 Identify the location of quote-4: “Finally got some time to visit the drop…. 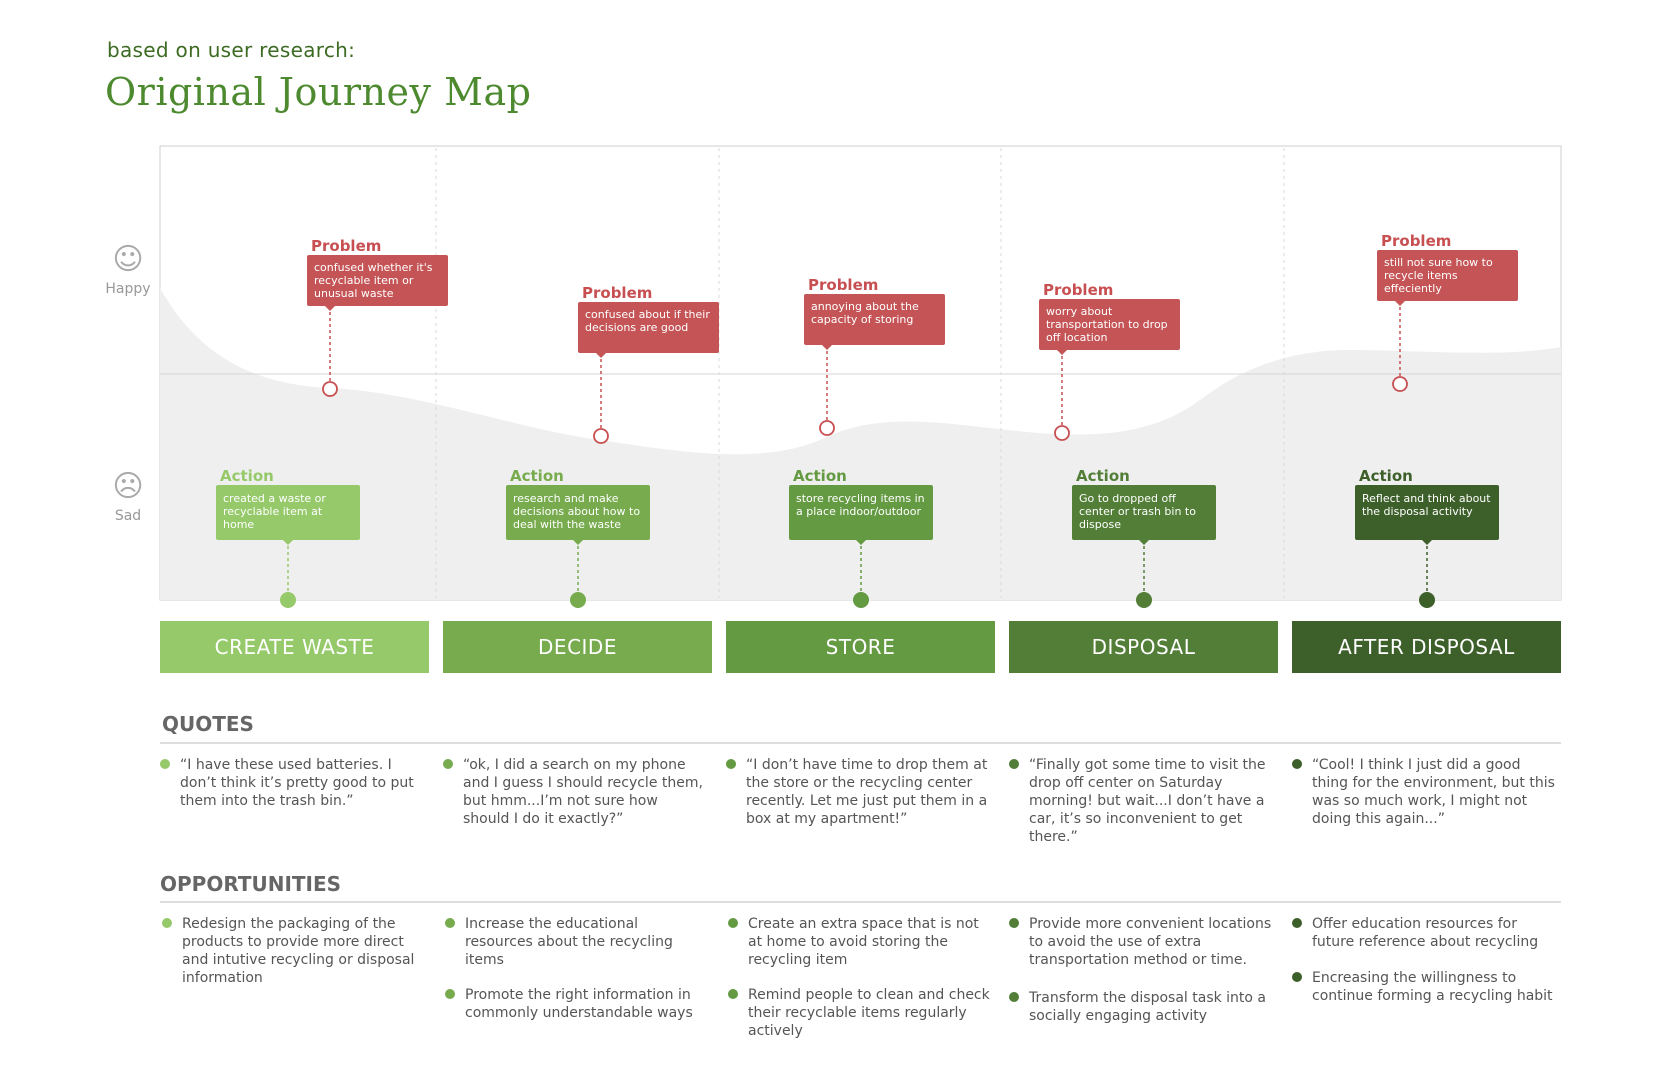
(1147, 801).